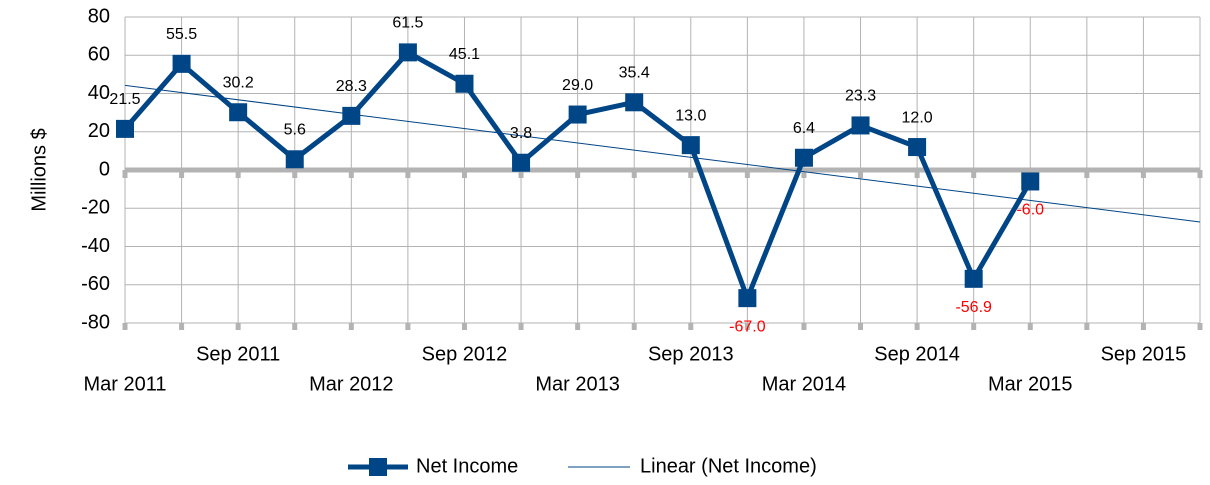 The width and height of the screenshot is (1210, 485). What do you see at coordinates (1030, 210) in the screenshot?
I see `data-label: -6.0` at bounding box center [1030, 210].